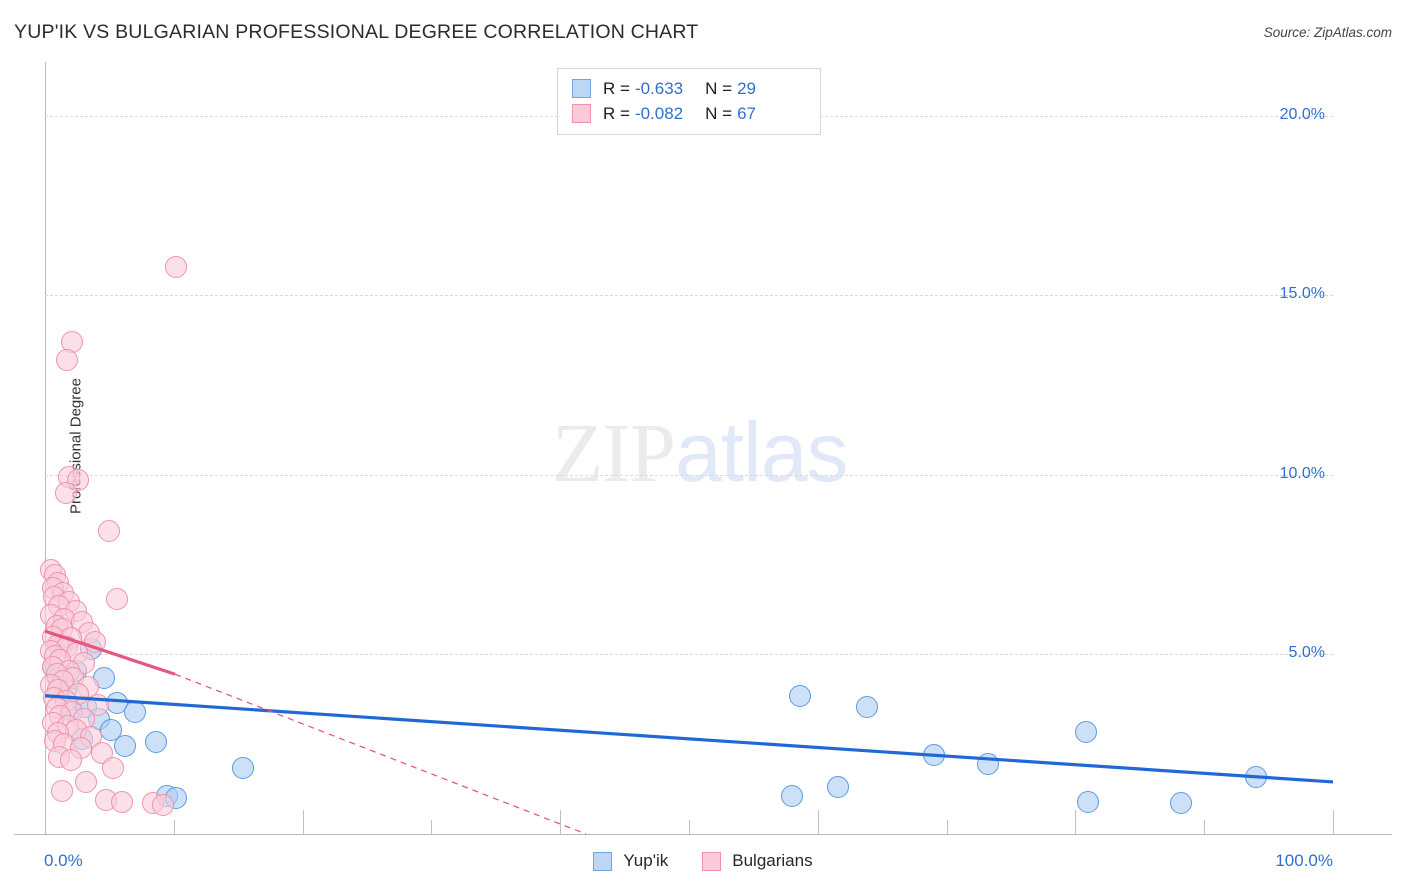 The image size is (1406, 892). Describe the element at coordinates (616, 113) in the screenshot. I see `stats-r-label-bulgarians: R =` at that location.